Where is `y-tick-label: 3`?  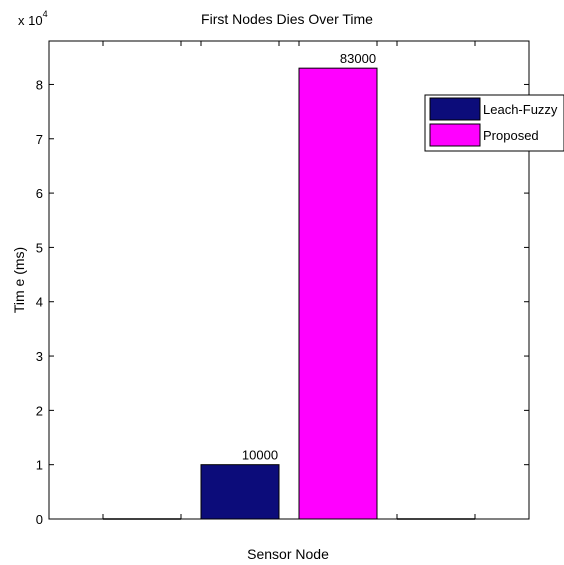 y-tick-label: 3 is located at coordinates (39, 356).